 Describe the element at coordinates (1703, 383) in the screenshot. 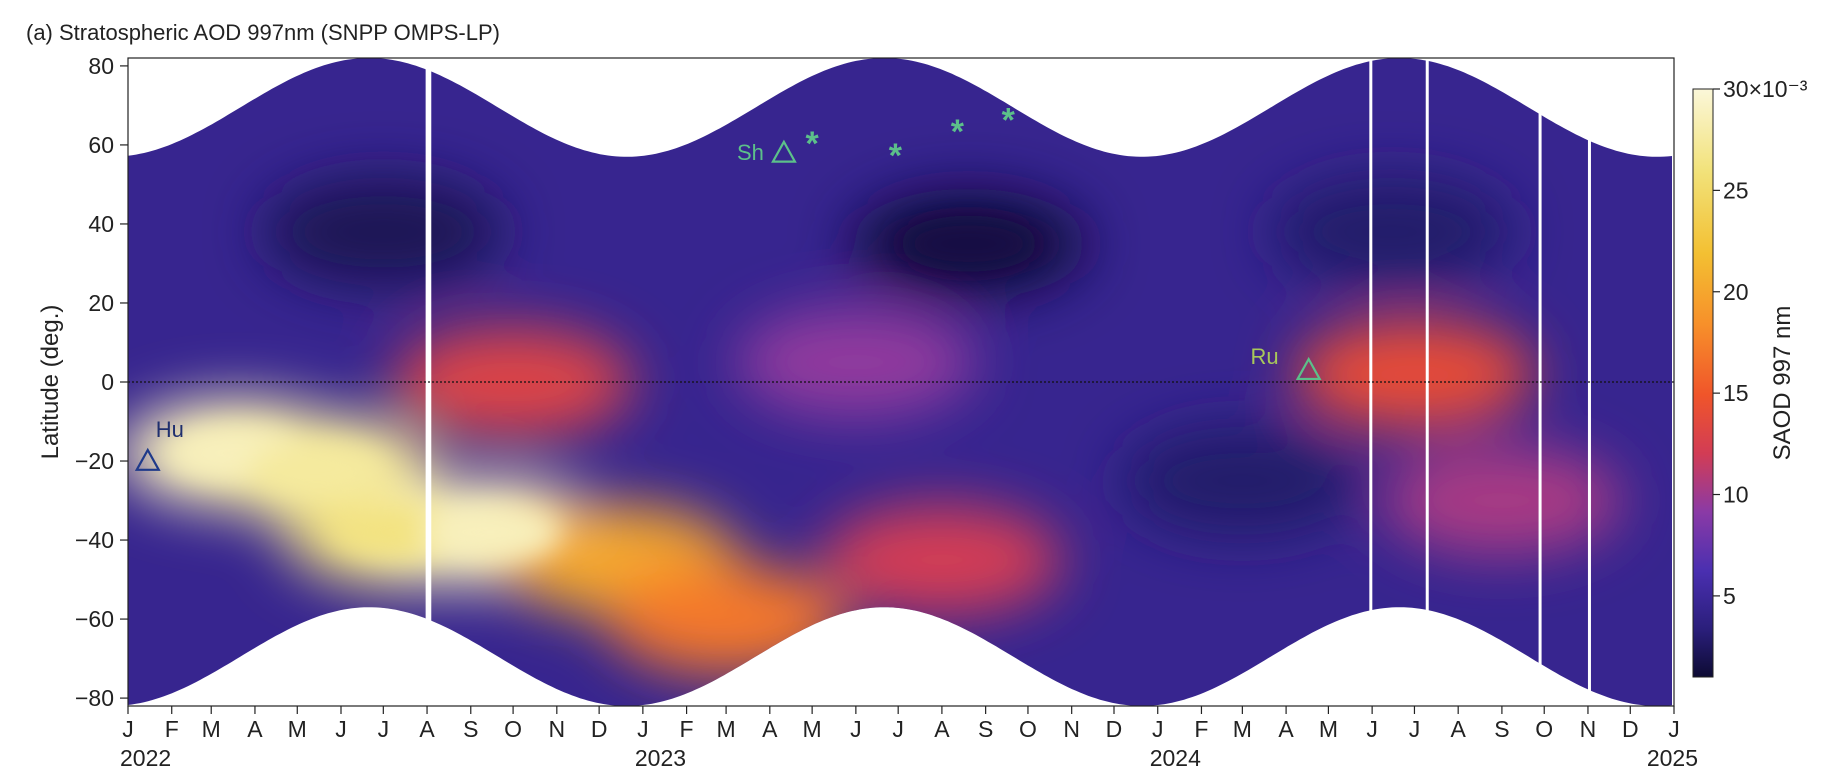

I see `colorbar` at that location.